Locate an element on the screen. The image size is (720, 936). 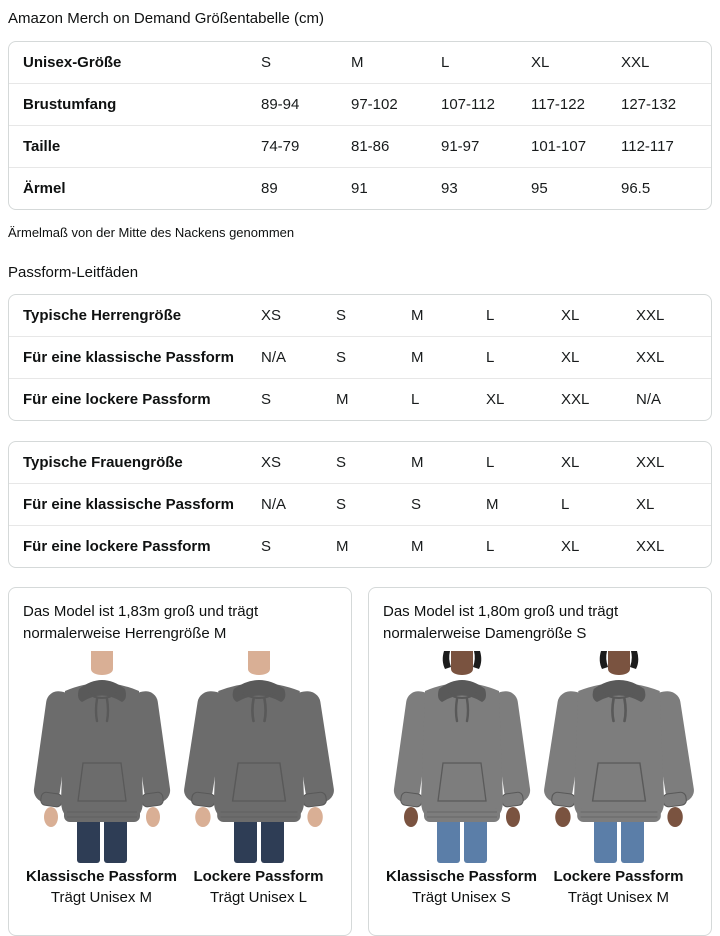
model-figure-loose: Lockere Passform Trägt Unisex M is located at coordinates (618, 778).